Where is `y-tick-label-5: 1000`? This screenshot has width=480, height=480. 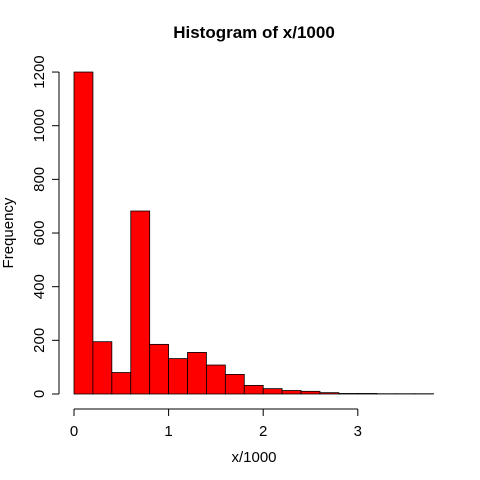 y-tick-label-5: 1000 is located at coordinates (39, 125).